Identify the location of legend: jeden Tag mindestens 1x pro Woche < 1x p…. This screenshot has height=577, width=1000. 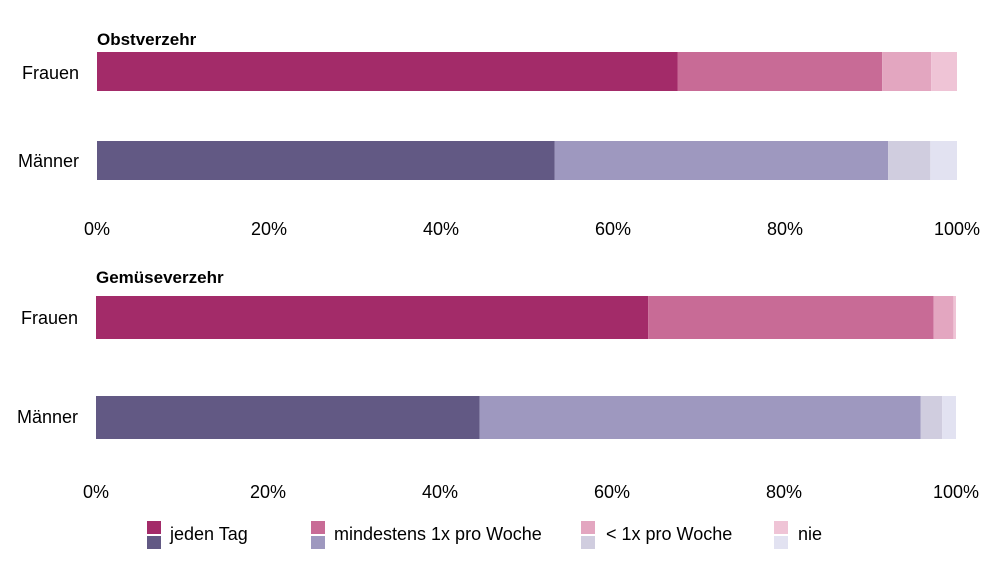
(484, 535).